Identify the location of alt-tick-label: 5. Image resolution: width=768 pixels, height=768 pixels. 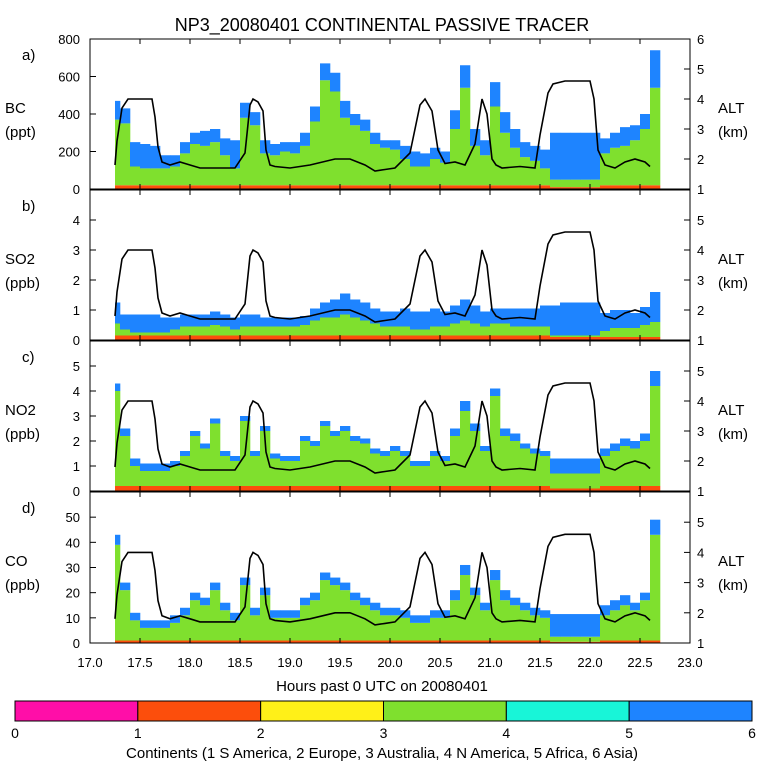
(700, 522).